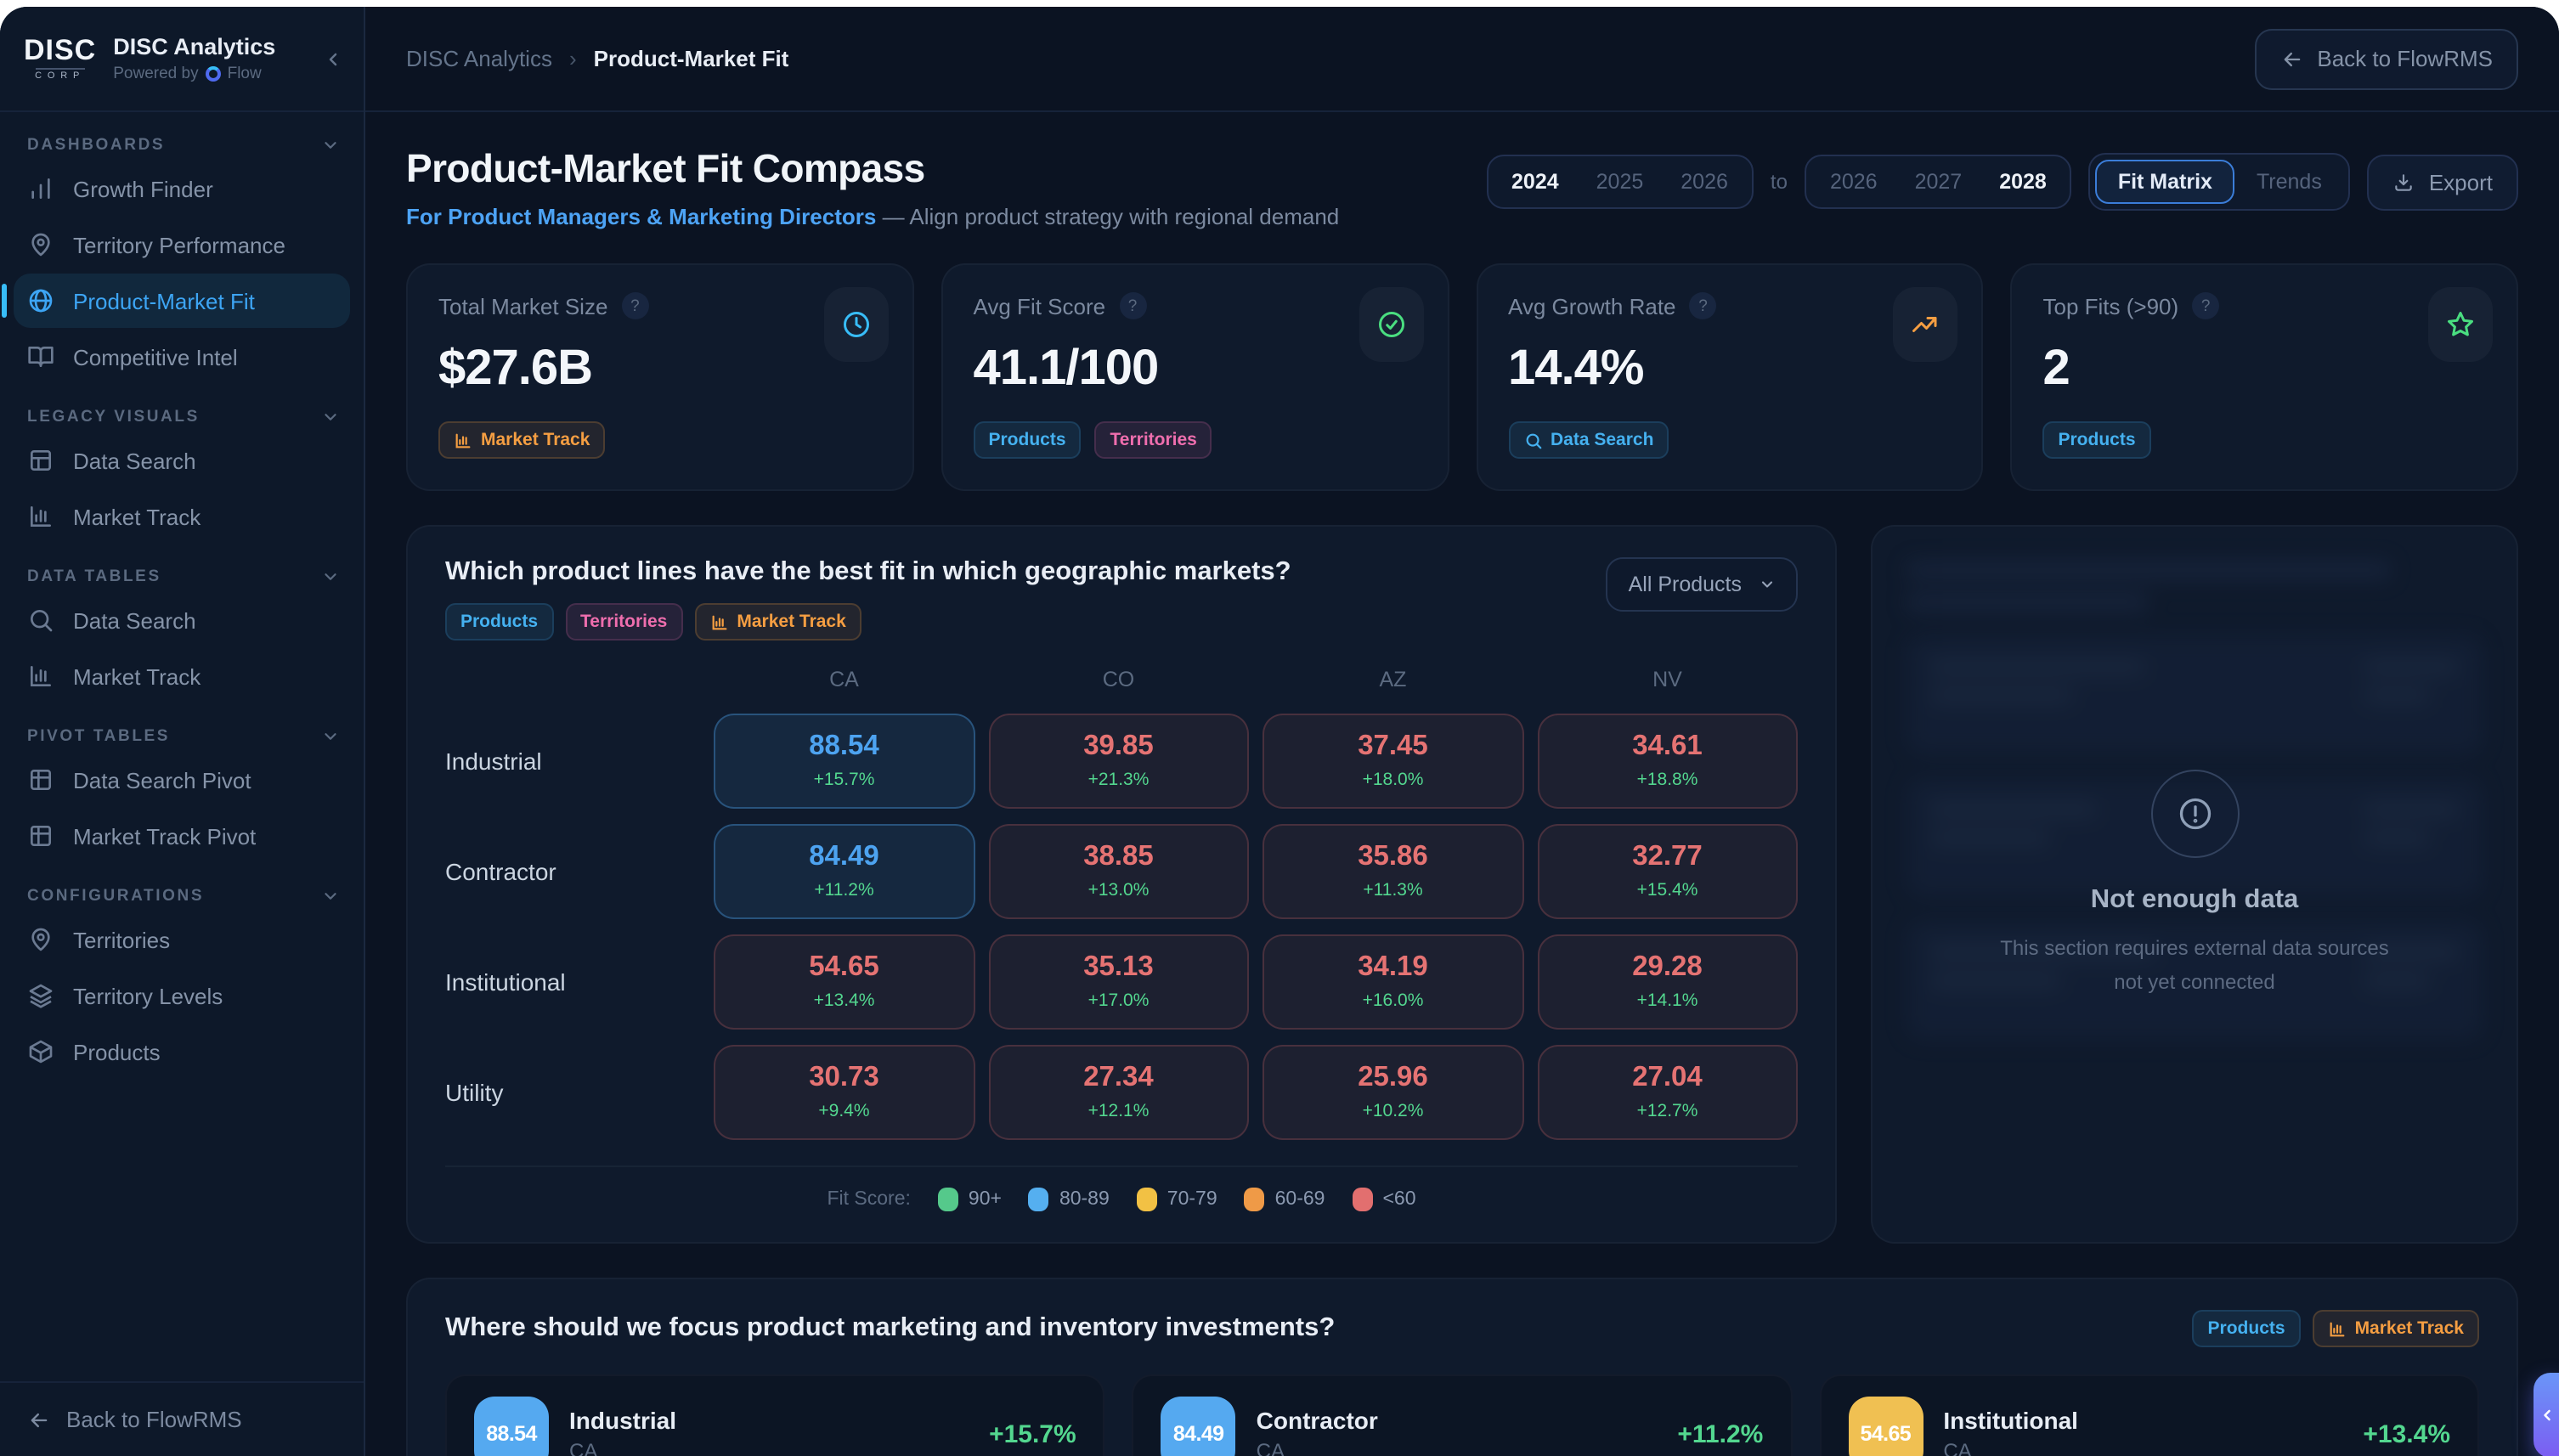 This screenshot has height=1456, width=2559. Describe the element at coordinates (182, 1419) in the screenshot. I see `sidebar-back-to-flowrms: Back to FlowRMS` at that location.